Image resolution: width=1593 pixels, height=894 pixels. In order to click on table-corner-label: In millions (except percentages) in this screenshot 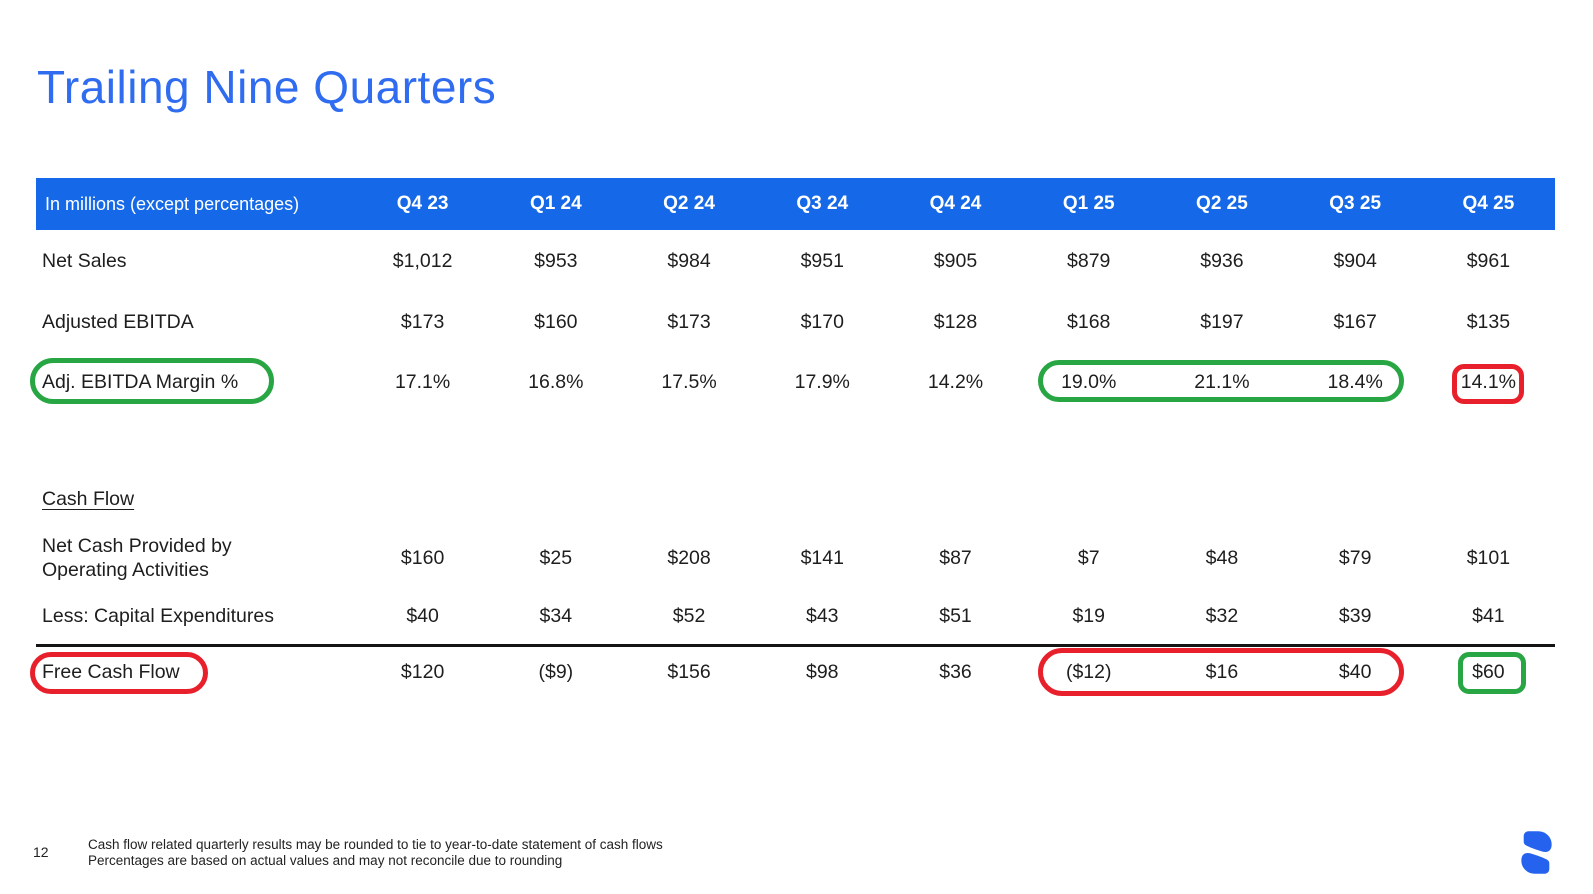, I will do `click(172, 203)`.